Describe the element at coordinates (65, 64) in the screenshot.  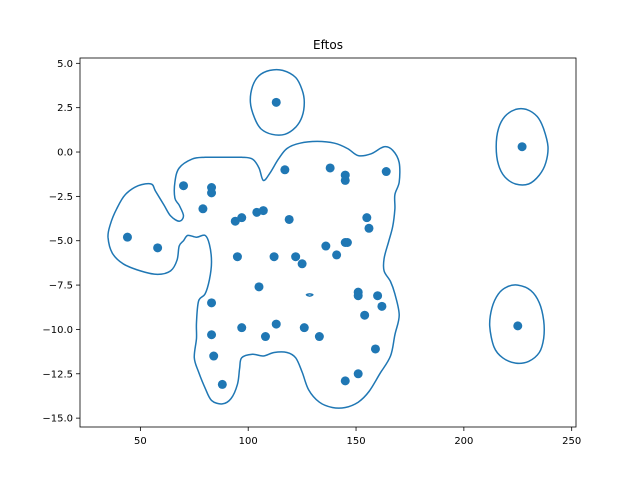
I see `y-tick-label: 5.0` at that location.